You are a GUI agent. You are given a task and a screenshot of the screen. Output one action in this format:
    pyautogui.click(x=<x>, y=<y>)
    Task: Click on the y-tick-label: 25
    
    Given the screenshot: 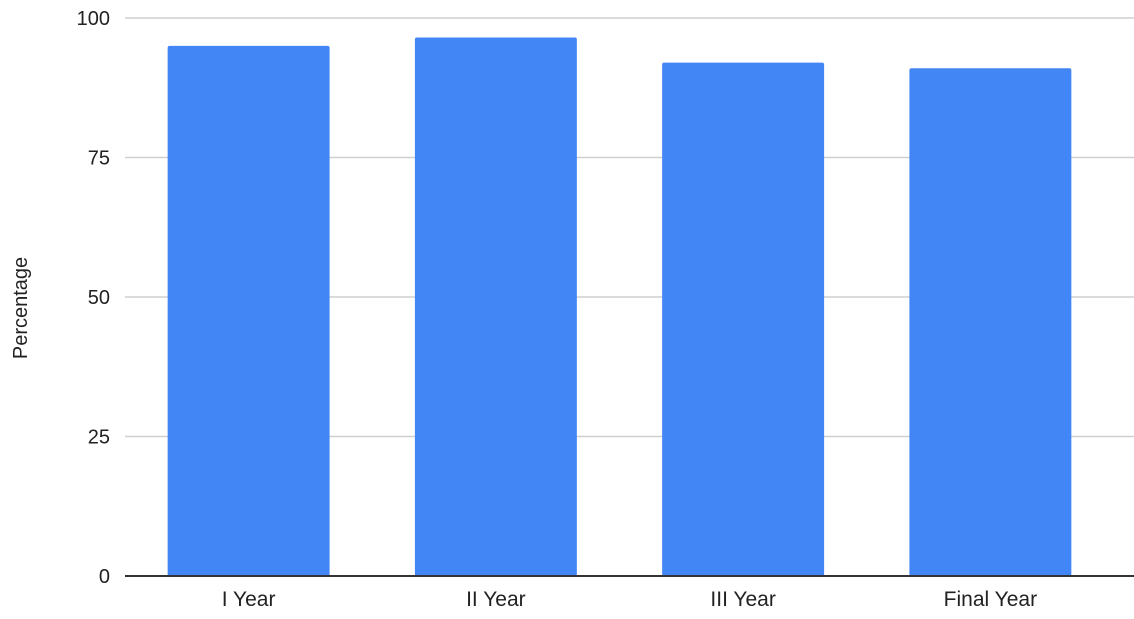 What is the action you would take?
    pyautogui.click(x=99, y=438)
    